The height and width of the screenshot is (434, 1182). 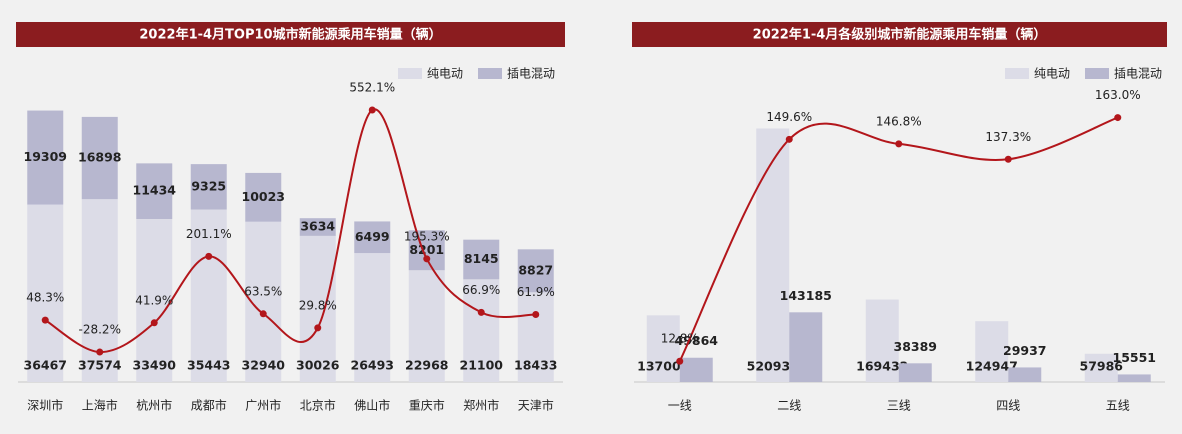 I want to click on data-label: 26493, so click(x=373, y=365).